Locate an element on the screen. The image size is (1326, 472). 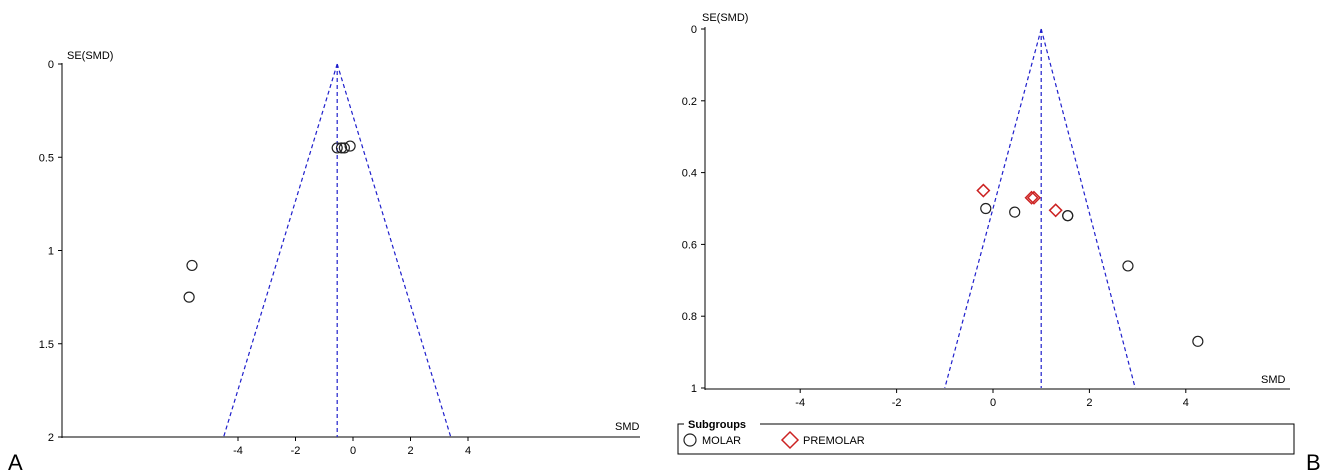
x-axis-label-b: SMD is located at coordinates (1273, 380).